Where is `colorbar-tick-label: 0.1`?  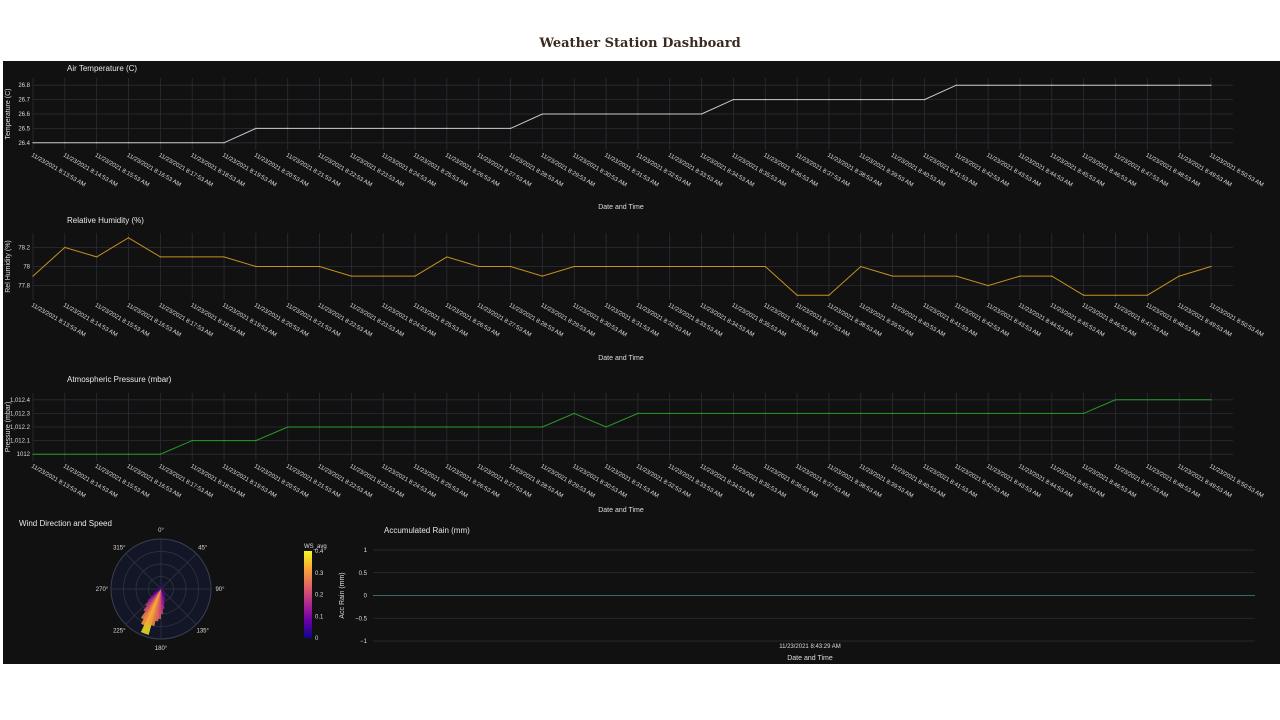
colorbar-tick-label: 0.1 is located at coordinates (319, 617).